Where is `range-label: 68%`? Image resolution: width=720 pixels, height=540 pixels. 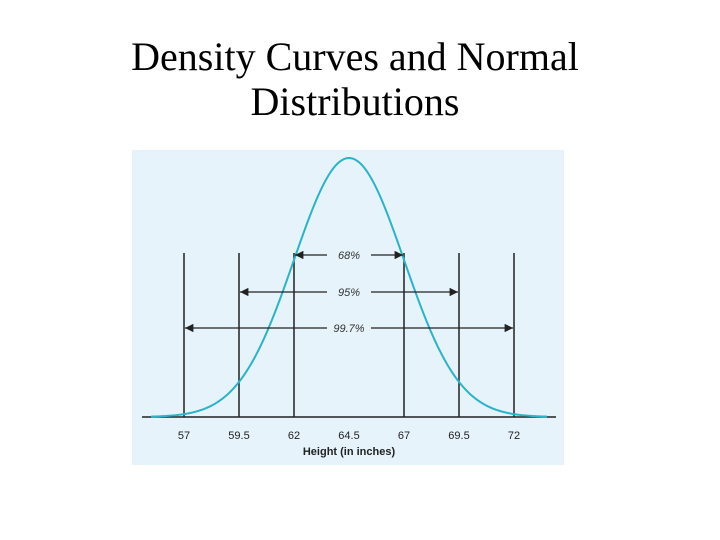
range-label: 68% is located at coordinates (349, 256).